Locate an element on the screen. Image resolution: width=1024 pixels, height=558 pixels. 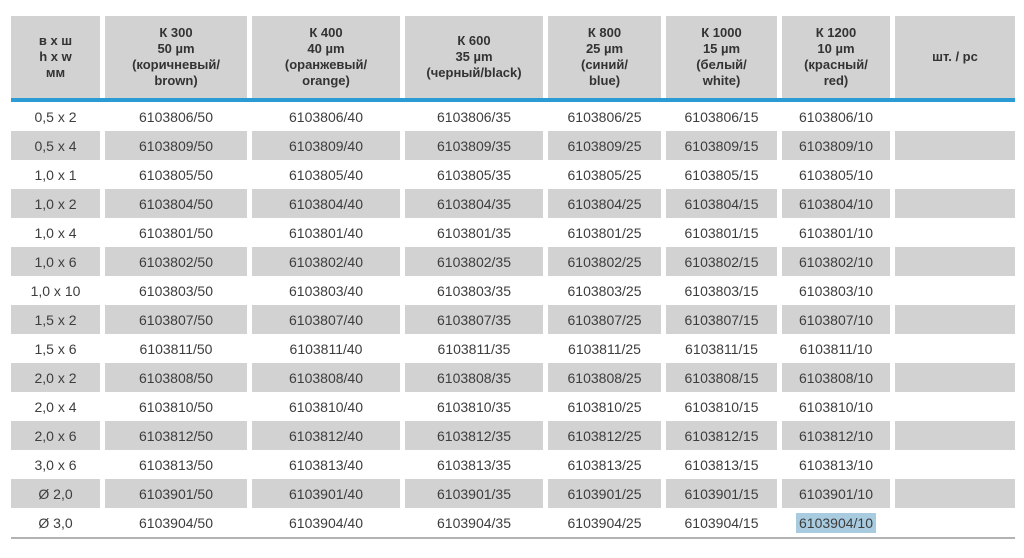
code-cell: 6103807/50 is located at coordinates (176, 319).